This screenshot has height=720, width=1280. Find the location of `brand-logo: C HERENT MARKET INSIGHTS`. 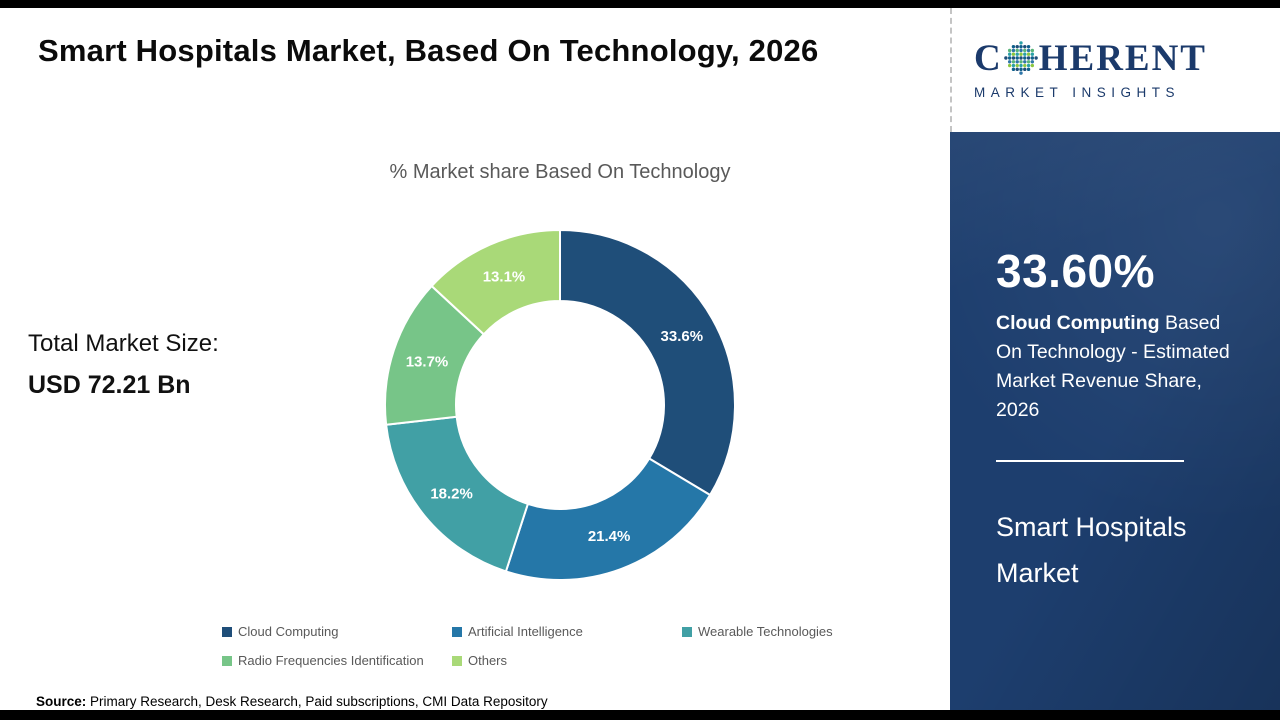

brand-logo: C HERENT MARKET INSIGHTS is located at coordinates (1115, 70).